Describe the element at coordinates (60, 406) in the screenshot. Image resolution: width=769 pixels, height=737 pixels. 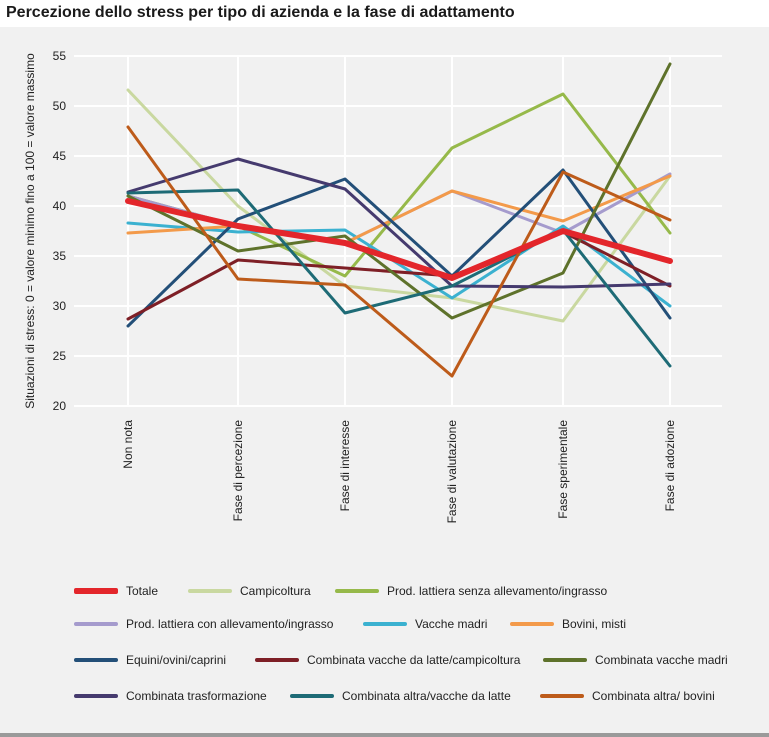
I see `y-tick-label: 20` at that location.